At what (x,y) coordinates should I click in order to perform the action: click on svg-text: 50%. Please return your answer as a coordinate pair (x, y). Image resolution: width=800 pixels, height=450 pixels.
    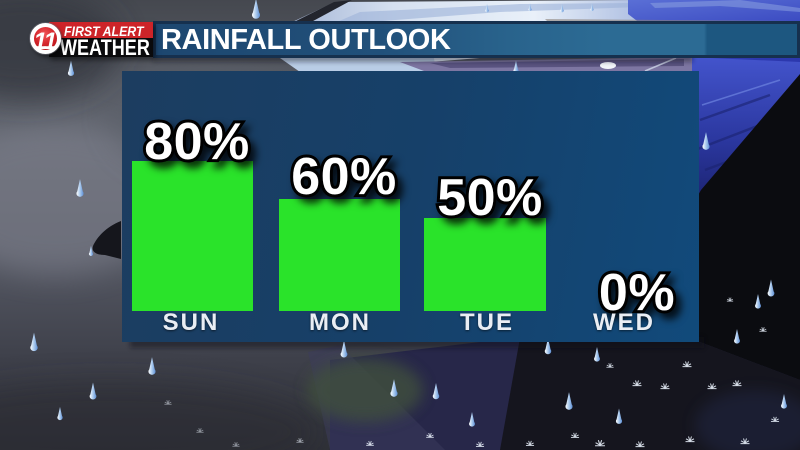
    Looking at the image, I should click on (490, 198).